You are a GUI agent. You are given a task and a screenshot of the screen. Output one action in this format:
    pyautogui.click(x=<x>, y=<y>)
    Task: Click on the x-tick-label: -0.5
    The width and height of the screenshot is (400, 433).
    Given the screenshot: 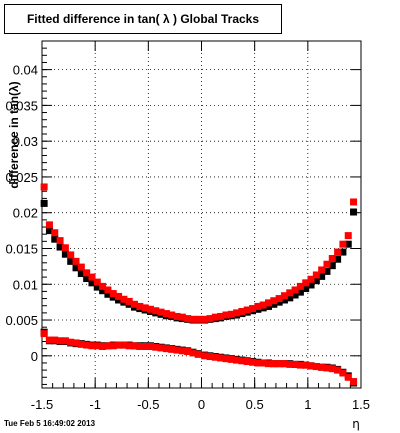 What is the action you would take?
    pyautogui.click(x=148, y=404)
    